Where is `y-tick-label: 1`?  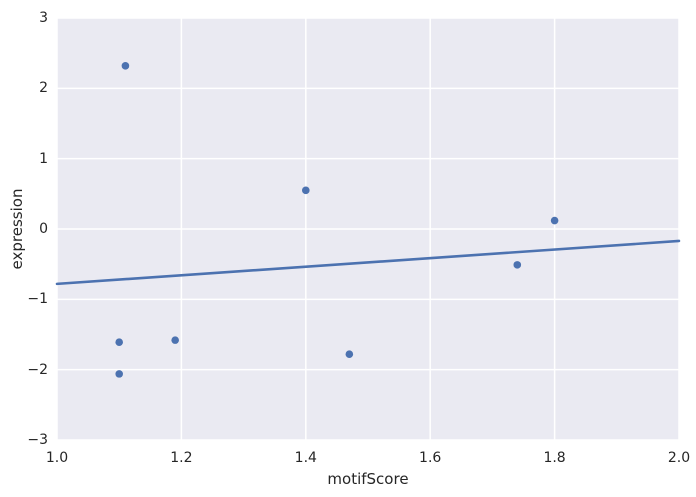
y-tick-label: 1 is located at coordinates (43, 158).